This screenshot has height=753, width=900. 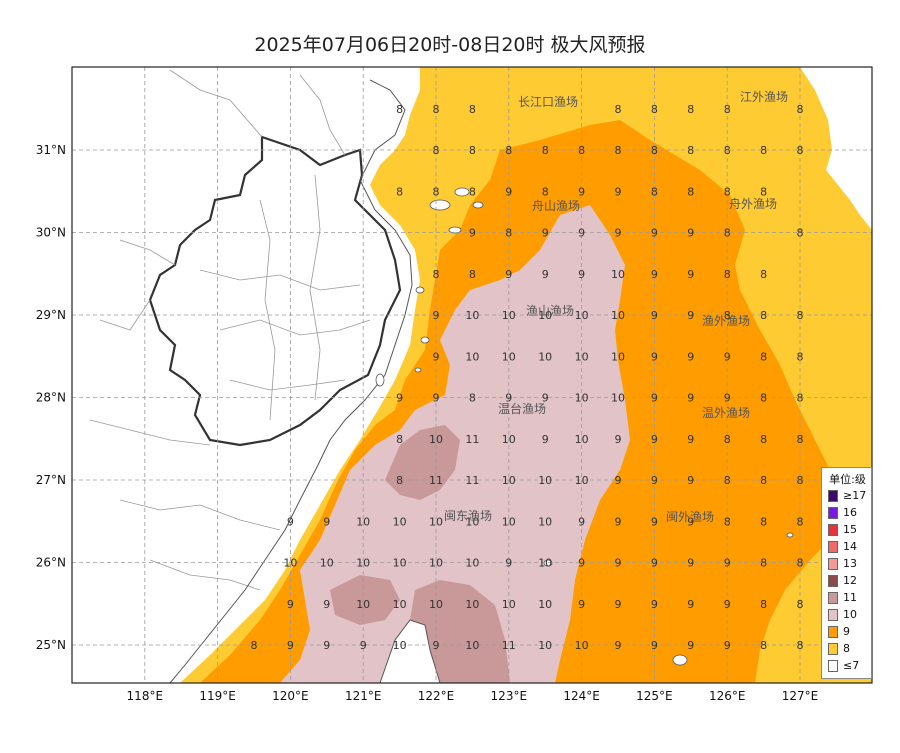 I want to click on longitude-tick-label: 125°E, so click(x=654, y=696).